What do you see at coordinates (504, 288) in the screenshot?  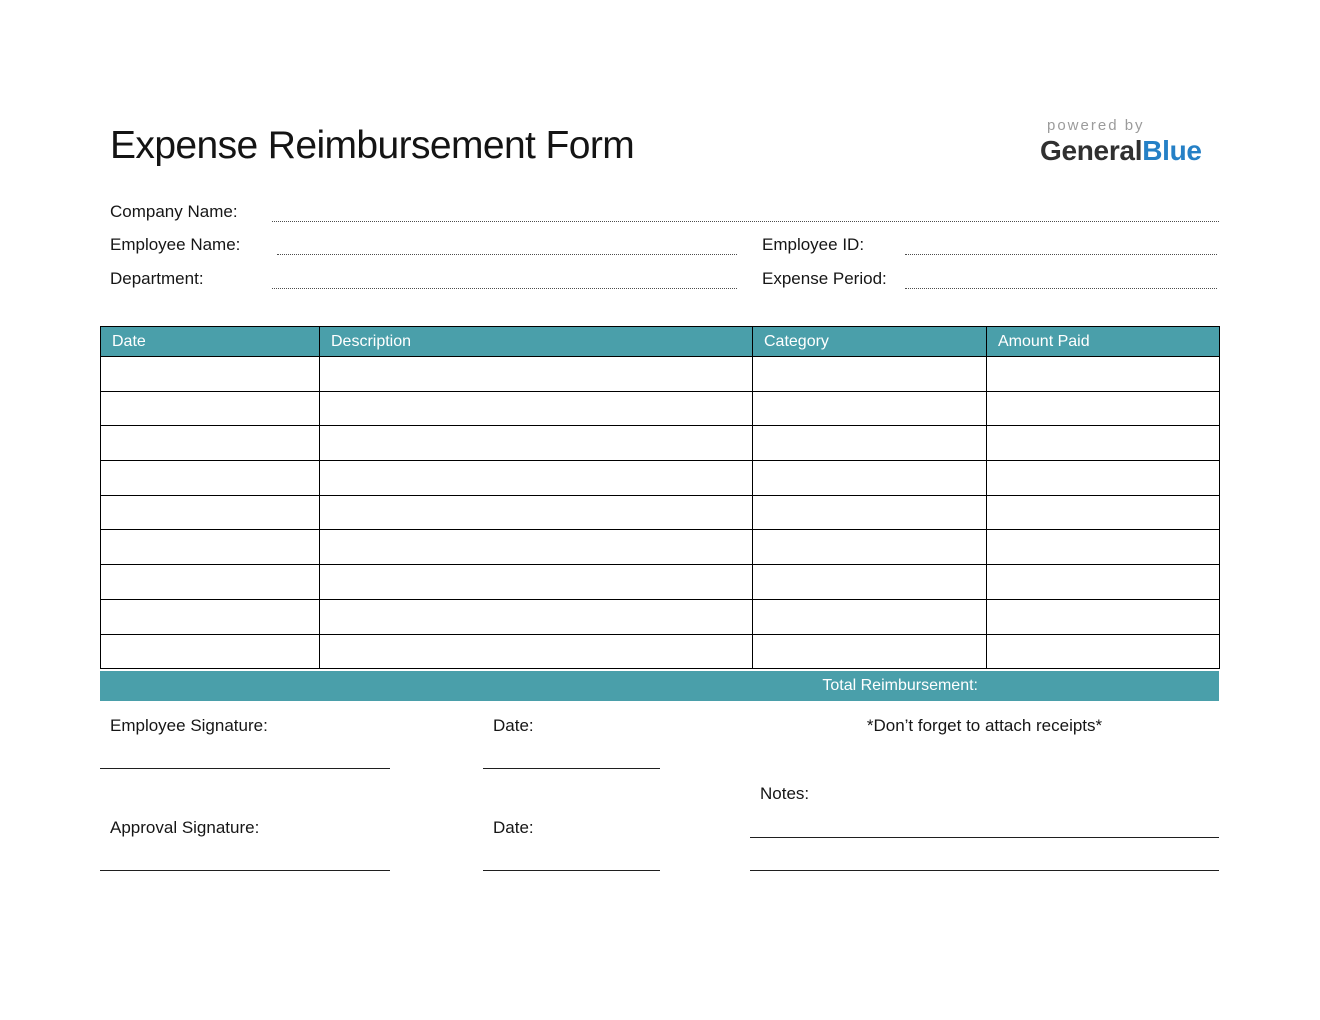 I see `department-input-line` at bounding box center [504, 288].